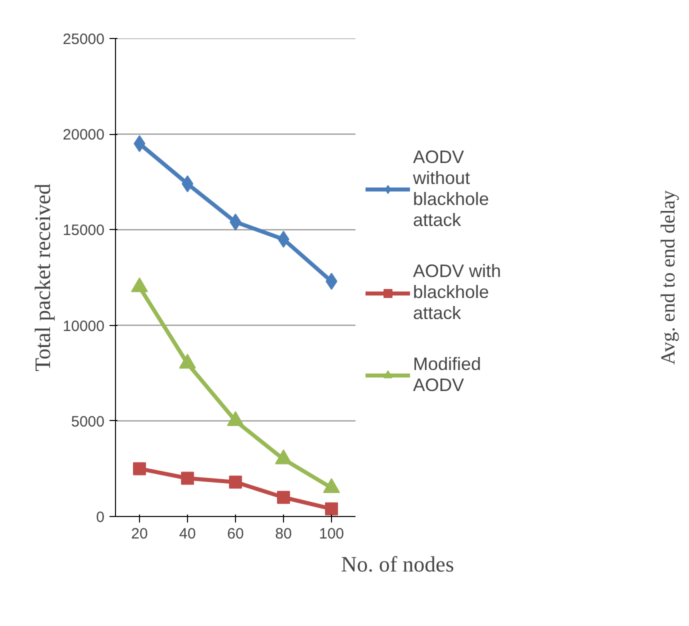 The width and height of the screenshot is (689, 626). What do you see at coordinates (331, 534) in the screenshot?
I see `x-tick-label: 100` at bounding box center [331, 534].